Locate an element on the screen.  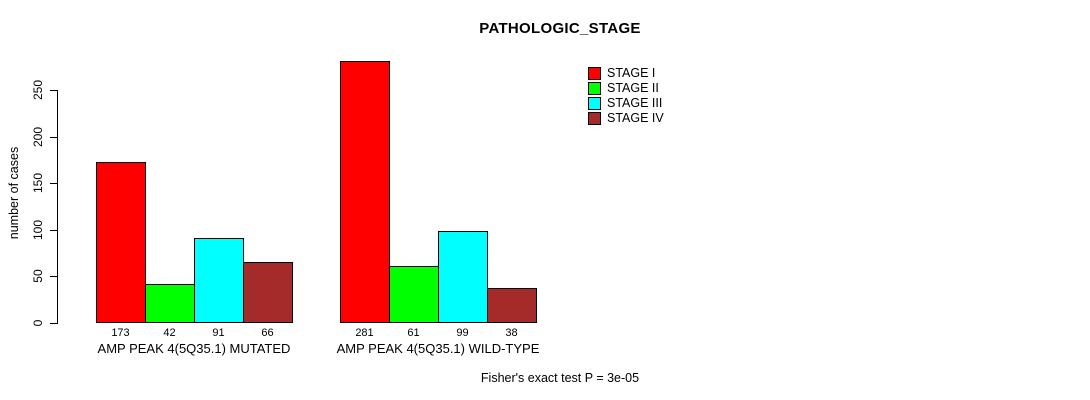
bar-value-label: 38 is located at coordinates (511, 333).